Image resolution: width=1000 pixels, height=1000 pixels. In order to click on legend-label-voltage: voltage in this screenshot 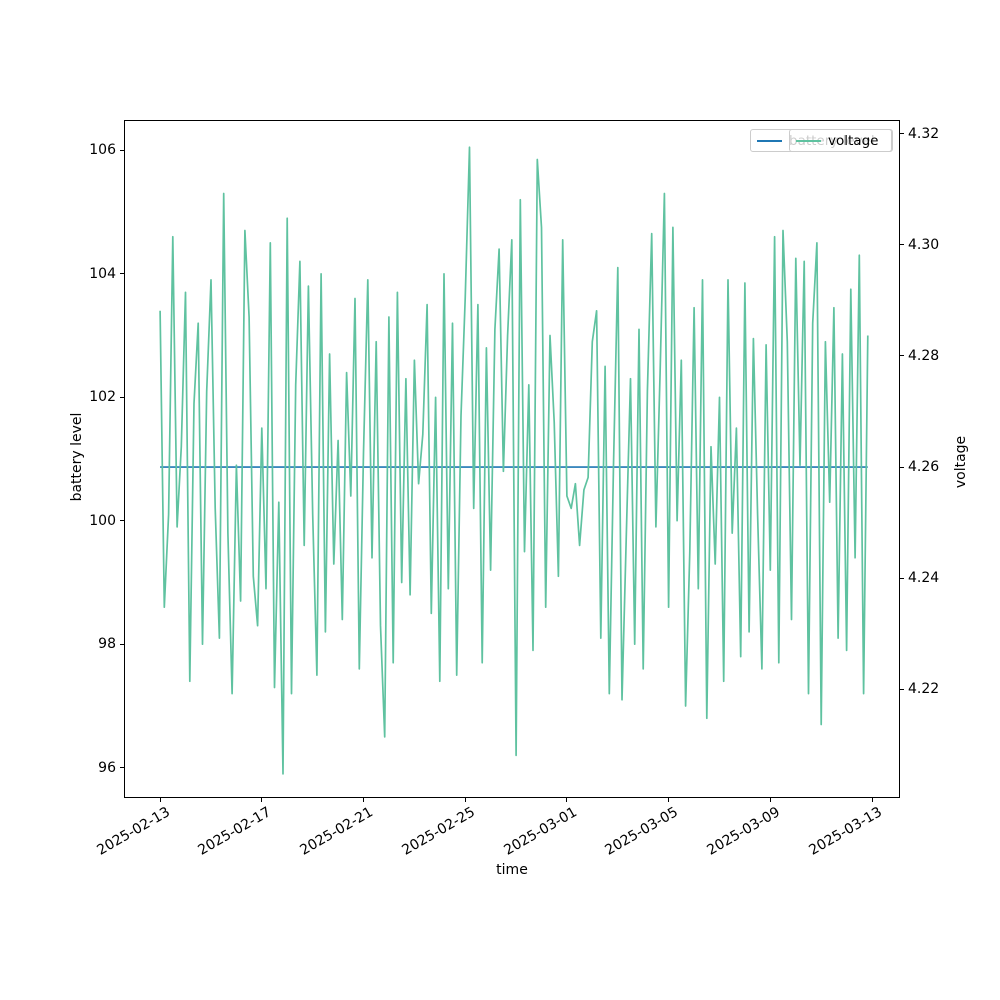, I will do `click(853, 141)`.